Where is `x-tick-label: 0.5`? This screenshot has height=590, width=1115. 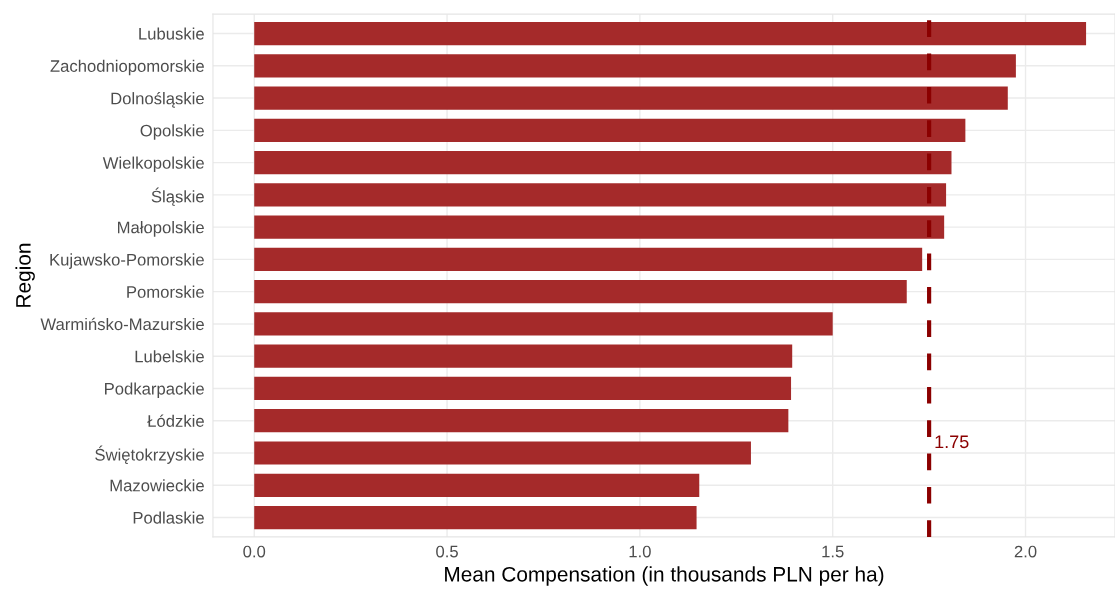 x-tick-label: 0.5 is located at coordinates (447, 551).